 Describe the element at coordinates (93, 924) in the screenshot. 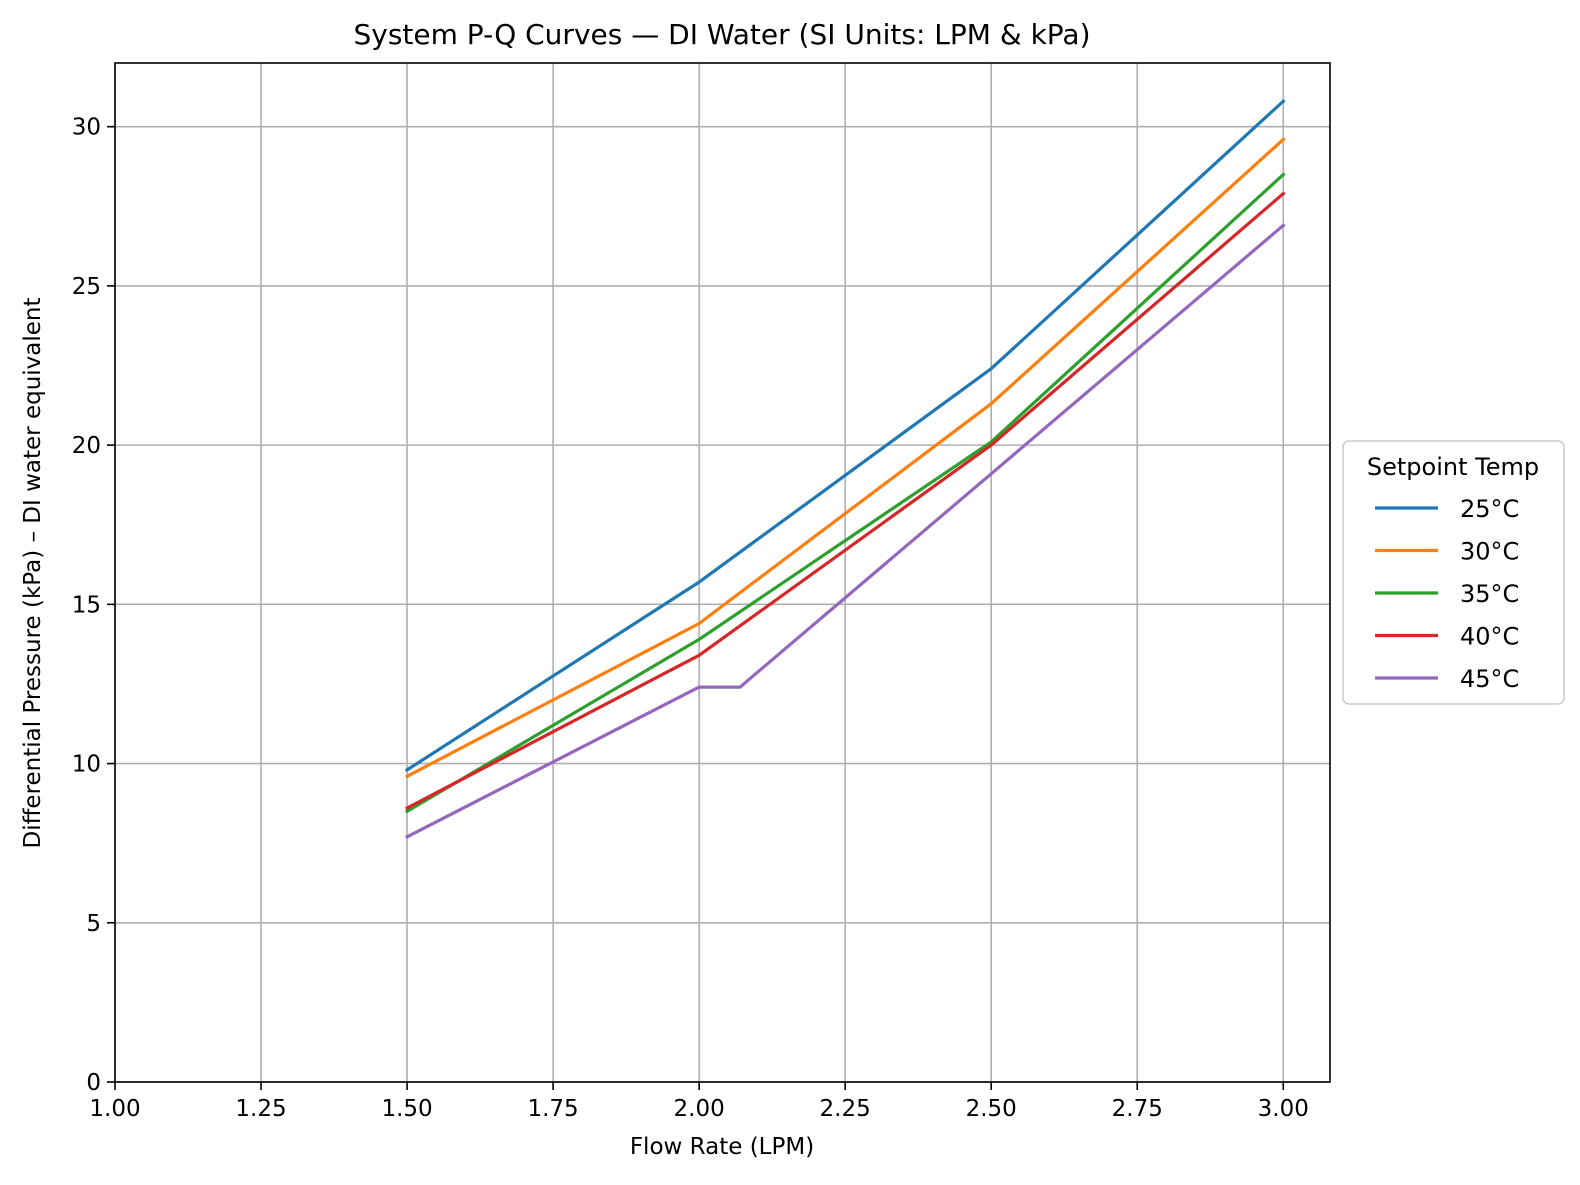

I see `y-tick-label: 5` at that location.